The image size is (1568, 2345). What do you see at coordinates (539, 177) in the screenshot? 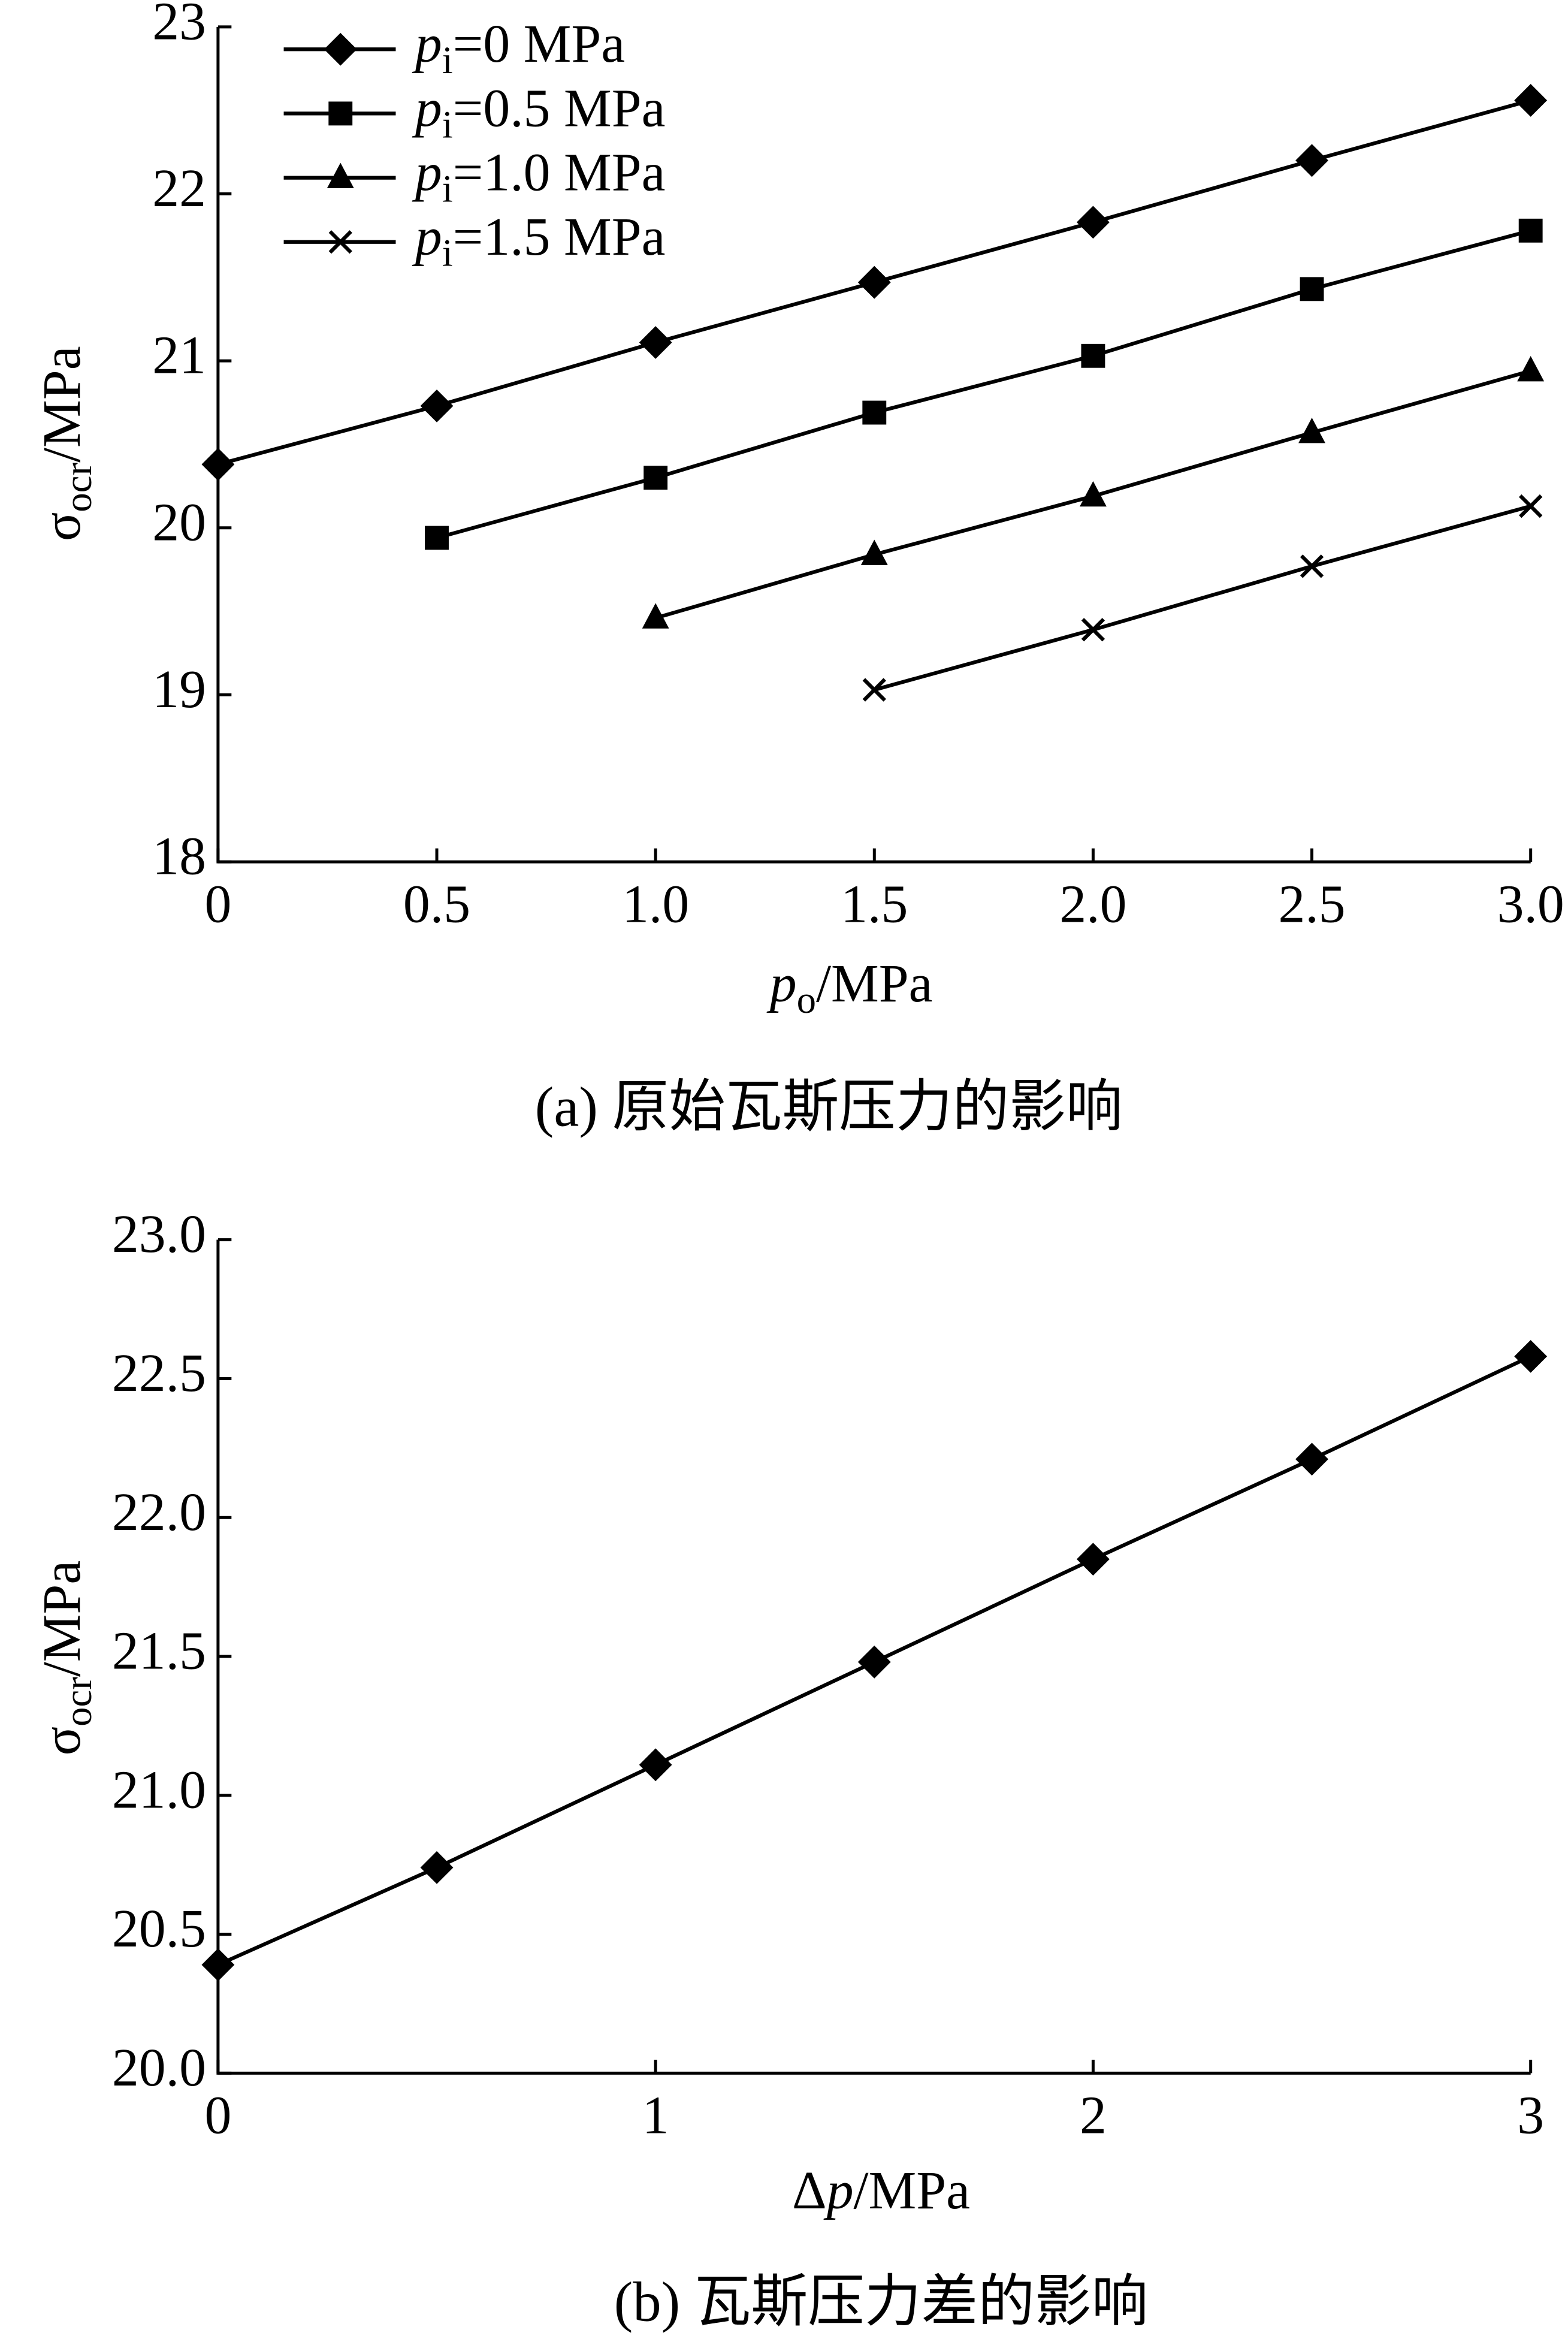
I see `legend-label: pi=1.0 MPa` at bounding box center [539, 177].